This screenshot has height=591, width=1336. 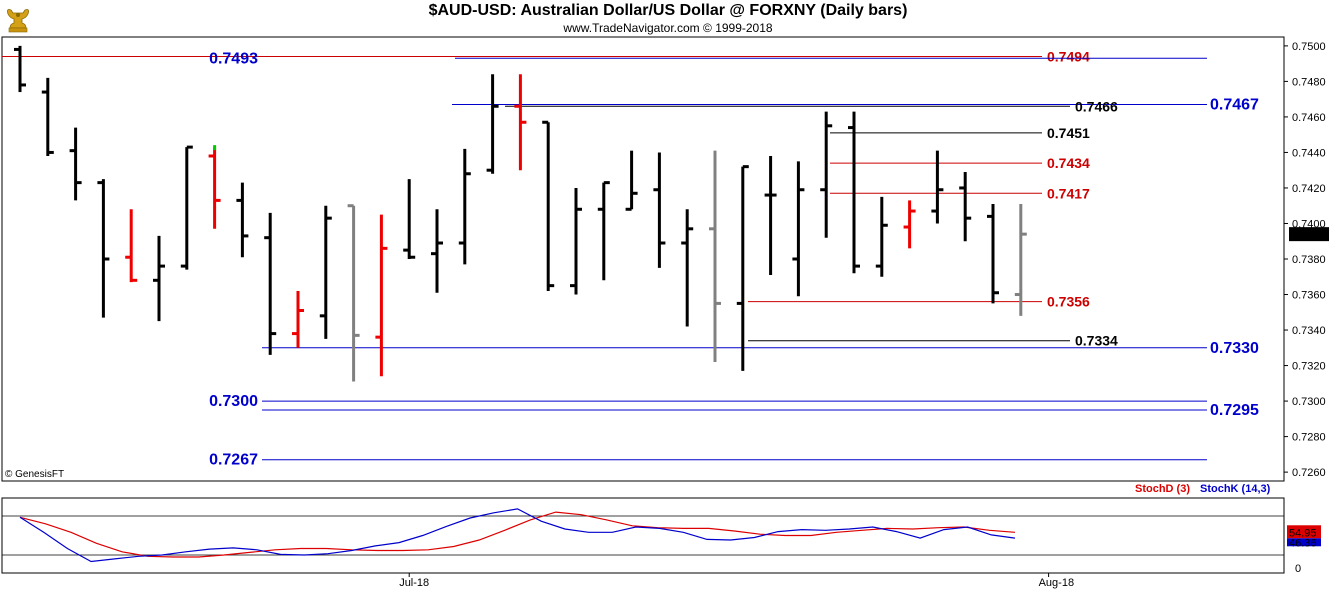 What do you see at coordinates (18, 21) in the screenshot?
I see `bull-trophy-icon` at bounding box center [18, 21].